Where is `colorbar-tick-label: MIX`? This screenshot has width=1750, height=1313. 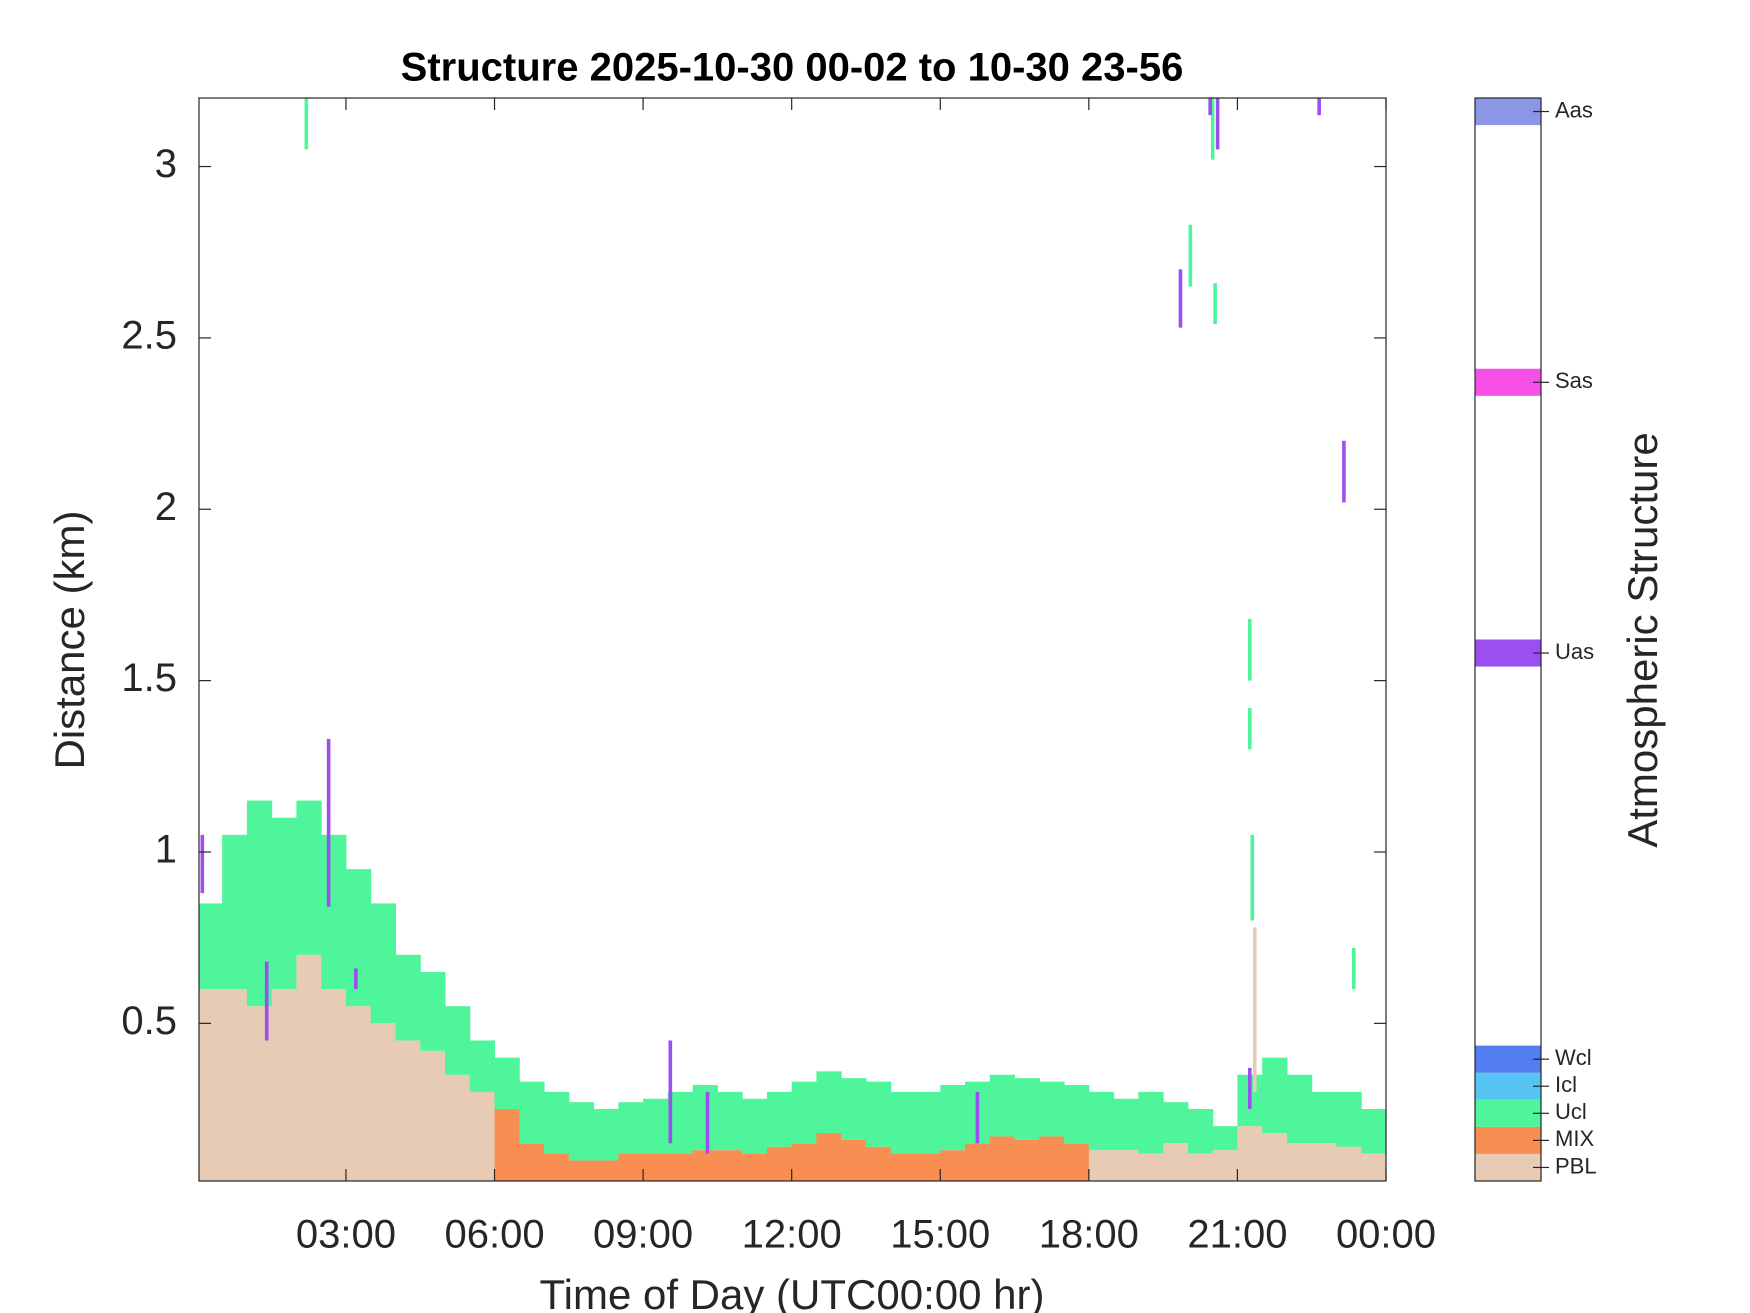 colorbar-tick-label: MIX is located at coordinates (1574, 1138).